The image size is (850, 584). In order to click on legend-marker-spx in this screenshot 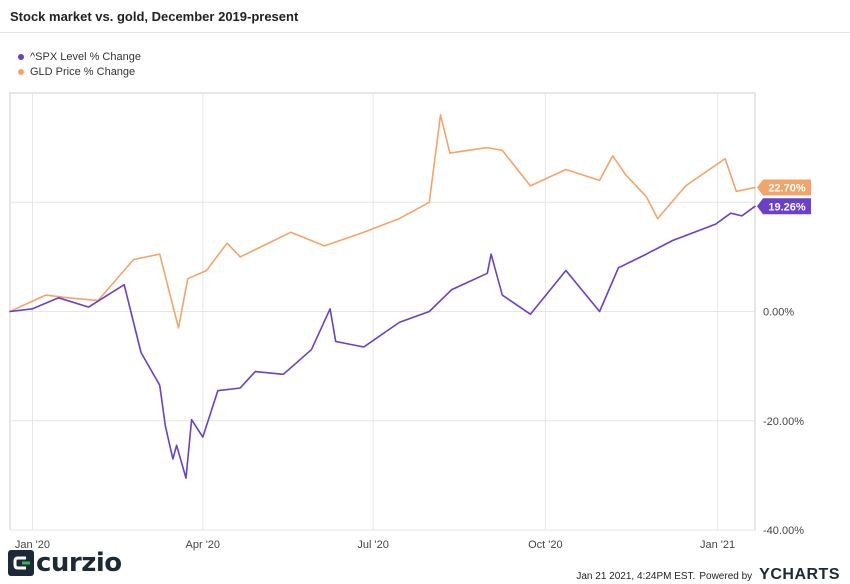, I will do `click(21, 56)`.